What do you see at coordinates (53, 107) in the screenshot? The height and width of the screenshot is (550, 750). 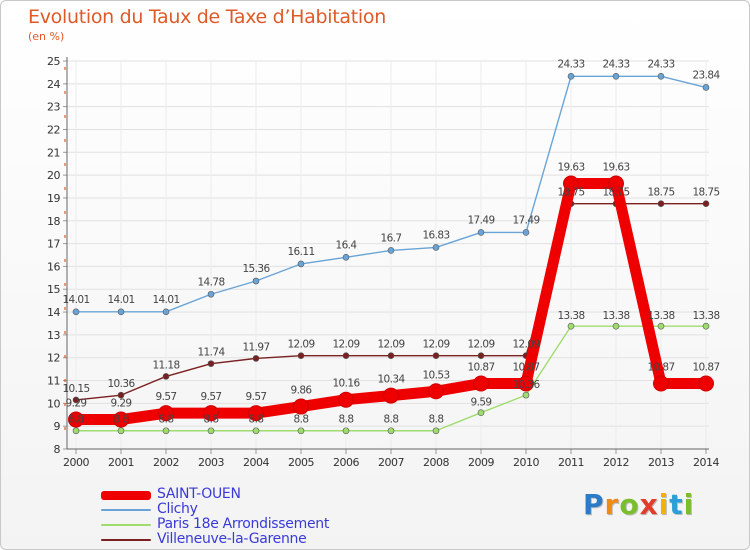 I see `y-tick-label: 23` at bounding box center [53, 107].